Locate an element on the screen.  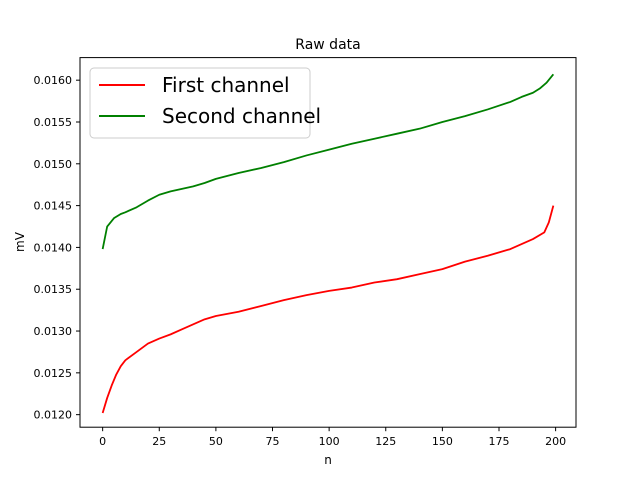
y-tick-label: 0.0135 is located at coordinates (53, 289).